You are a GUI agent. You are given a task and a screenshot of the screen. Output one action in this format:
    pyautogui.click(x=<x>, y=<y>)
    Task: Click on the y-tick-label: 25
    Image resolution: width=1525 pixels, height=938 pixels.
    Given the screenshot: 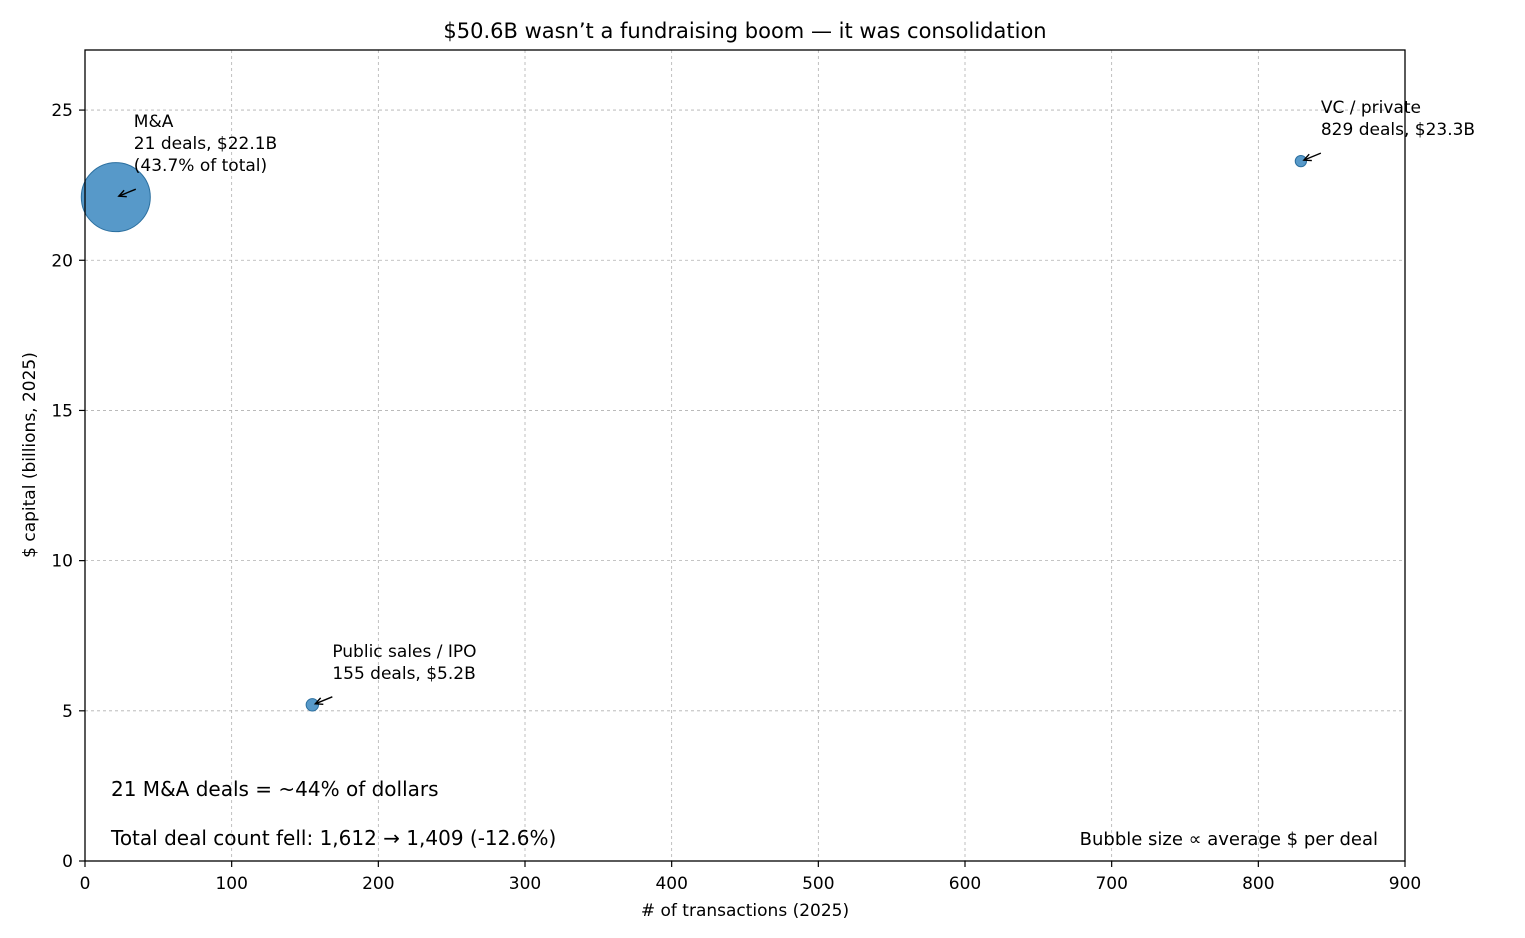 What is the action you would take?
    pyautogui.click(x=62, y=111)
    